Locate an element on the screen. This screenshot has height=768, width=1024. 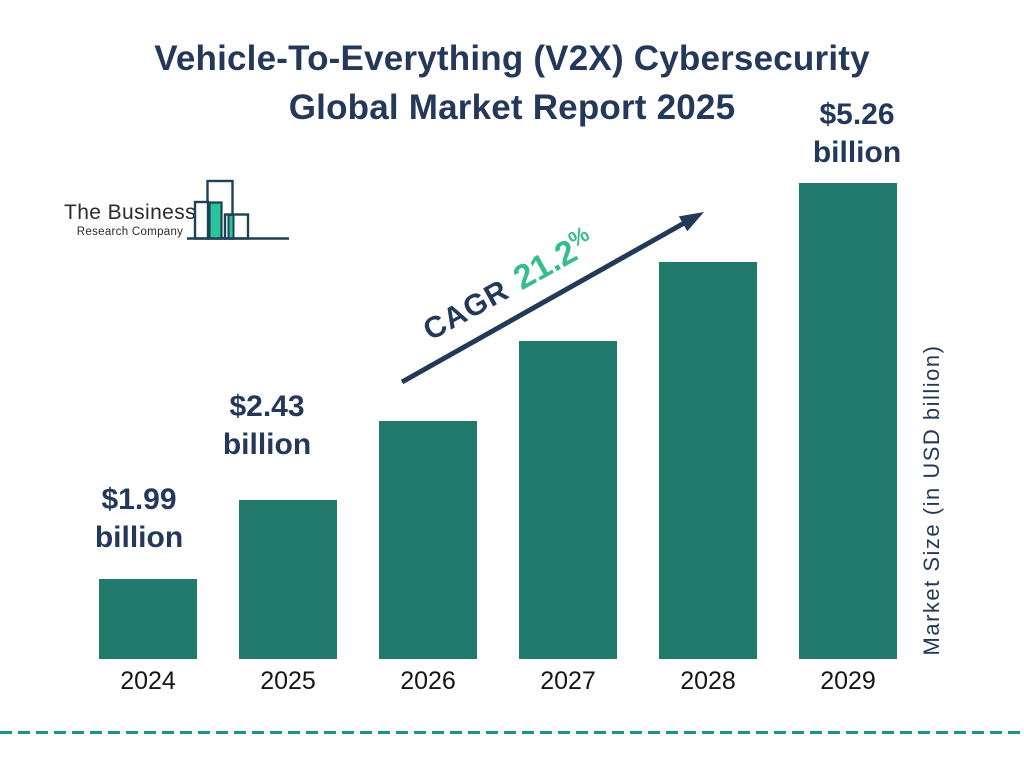
bottom-dashed-divider is located at coordinates (512, 732).